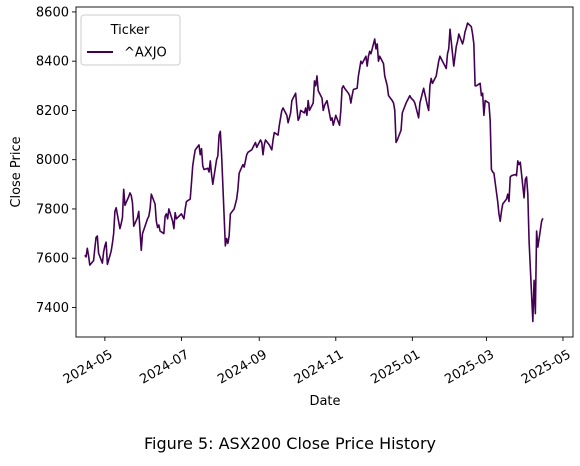 The image size is (580, 466). I want to click on y-axis-label: Close Price, so click(16, 171).